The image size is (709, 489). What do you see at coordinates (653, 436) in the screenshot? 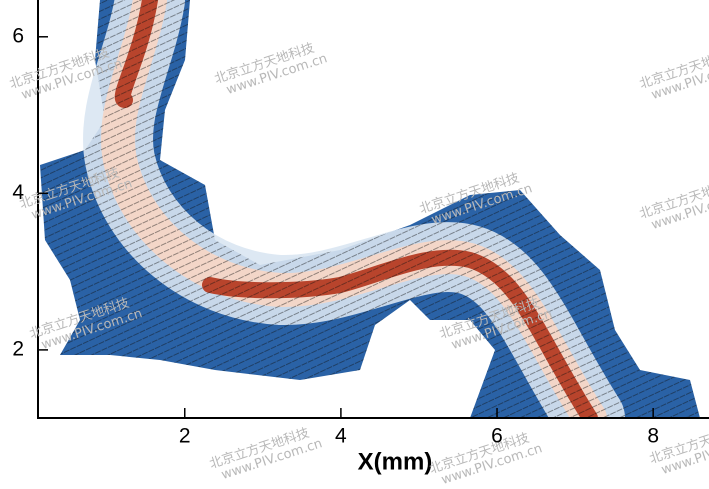
I see `x-tick-label: 8` at bounding box center [653, 436].